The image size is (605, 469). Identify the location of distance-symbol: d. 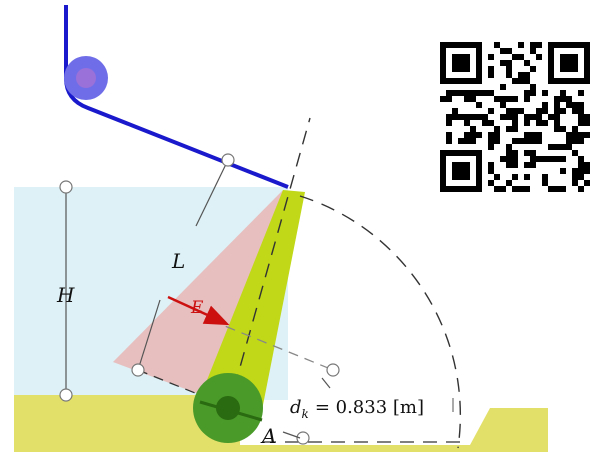
(296, 407).